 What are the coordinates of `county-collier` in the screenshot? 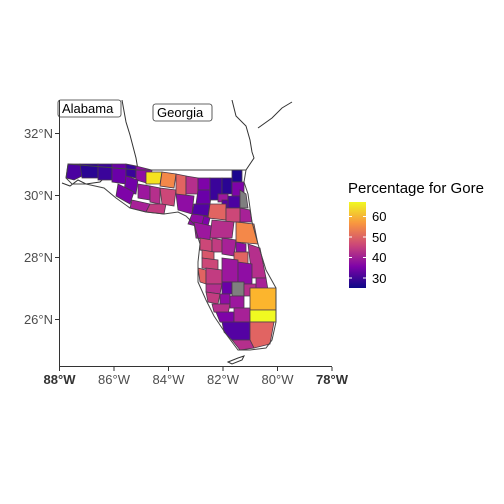 It's located at (236, 331).